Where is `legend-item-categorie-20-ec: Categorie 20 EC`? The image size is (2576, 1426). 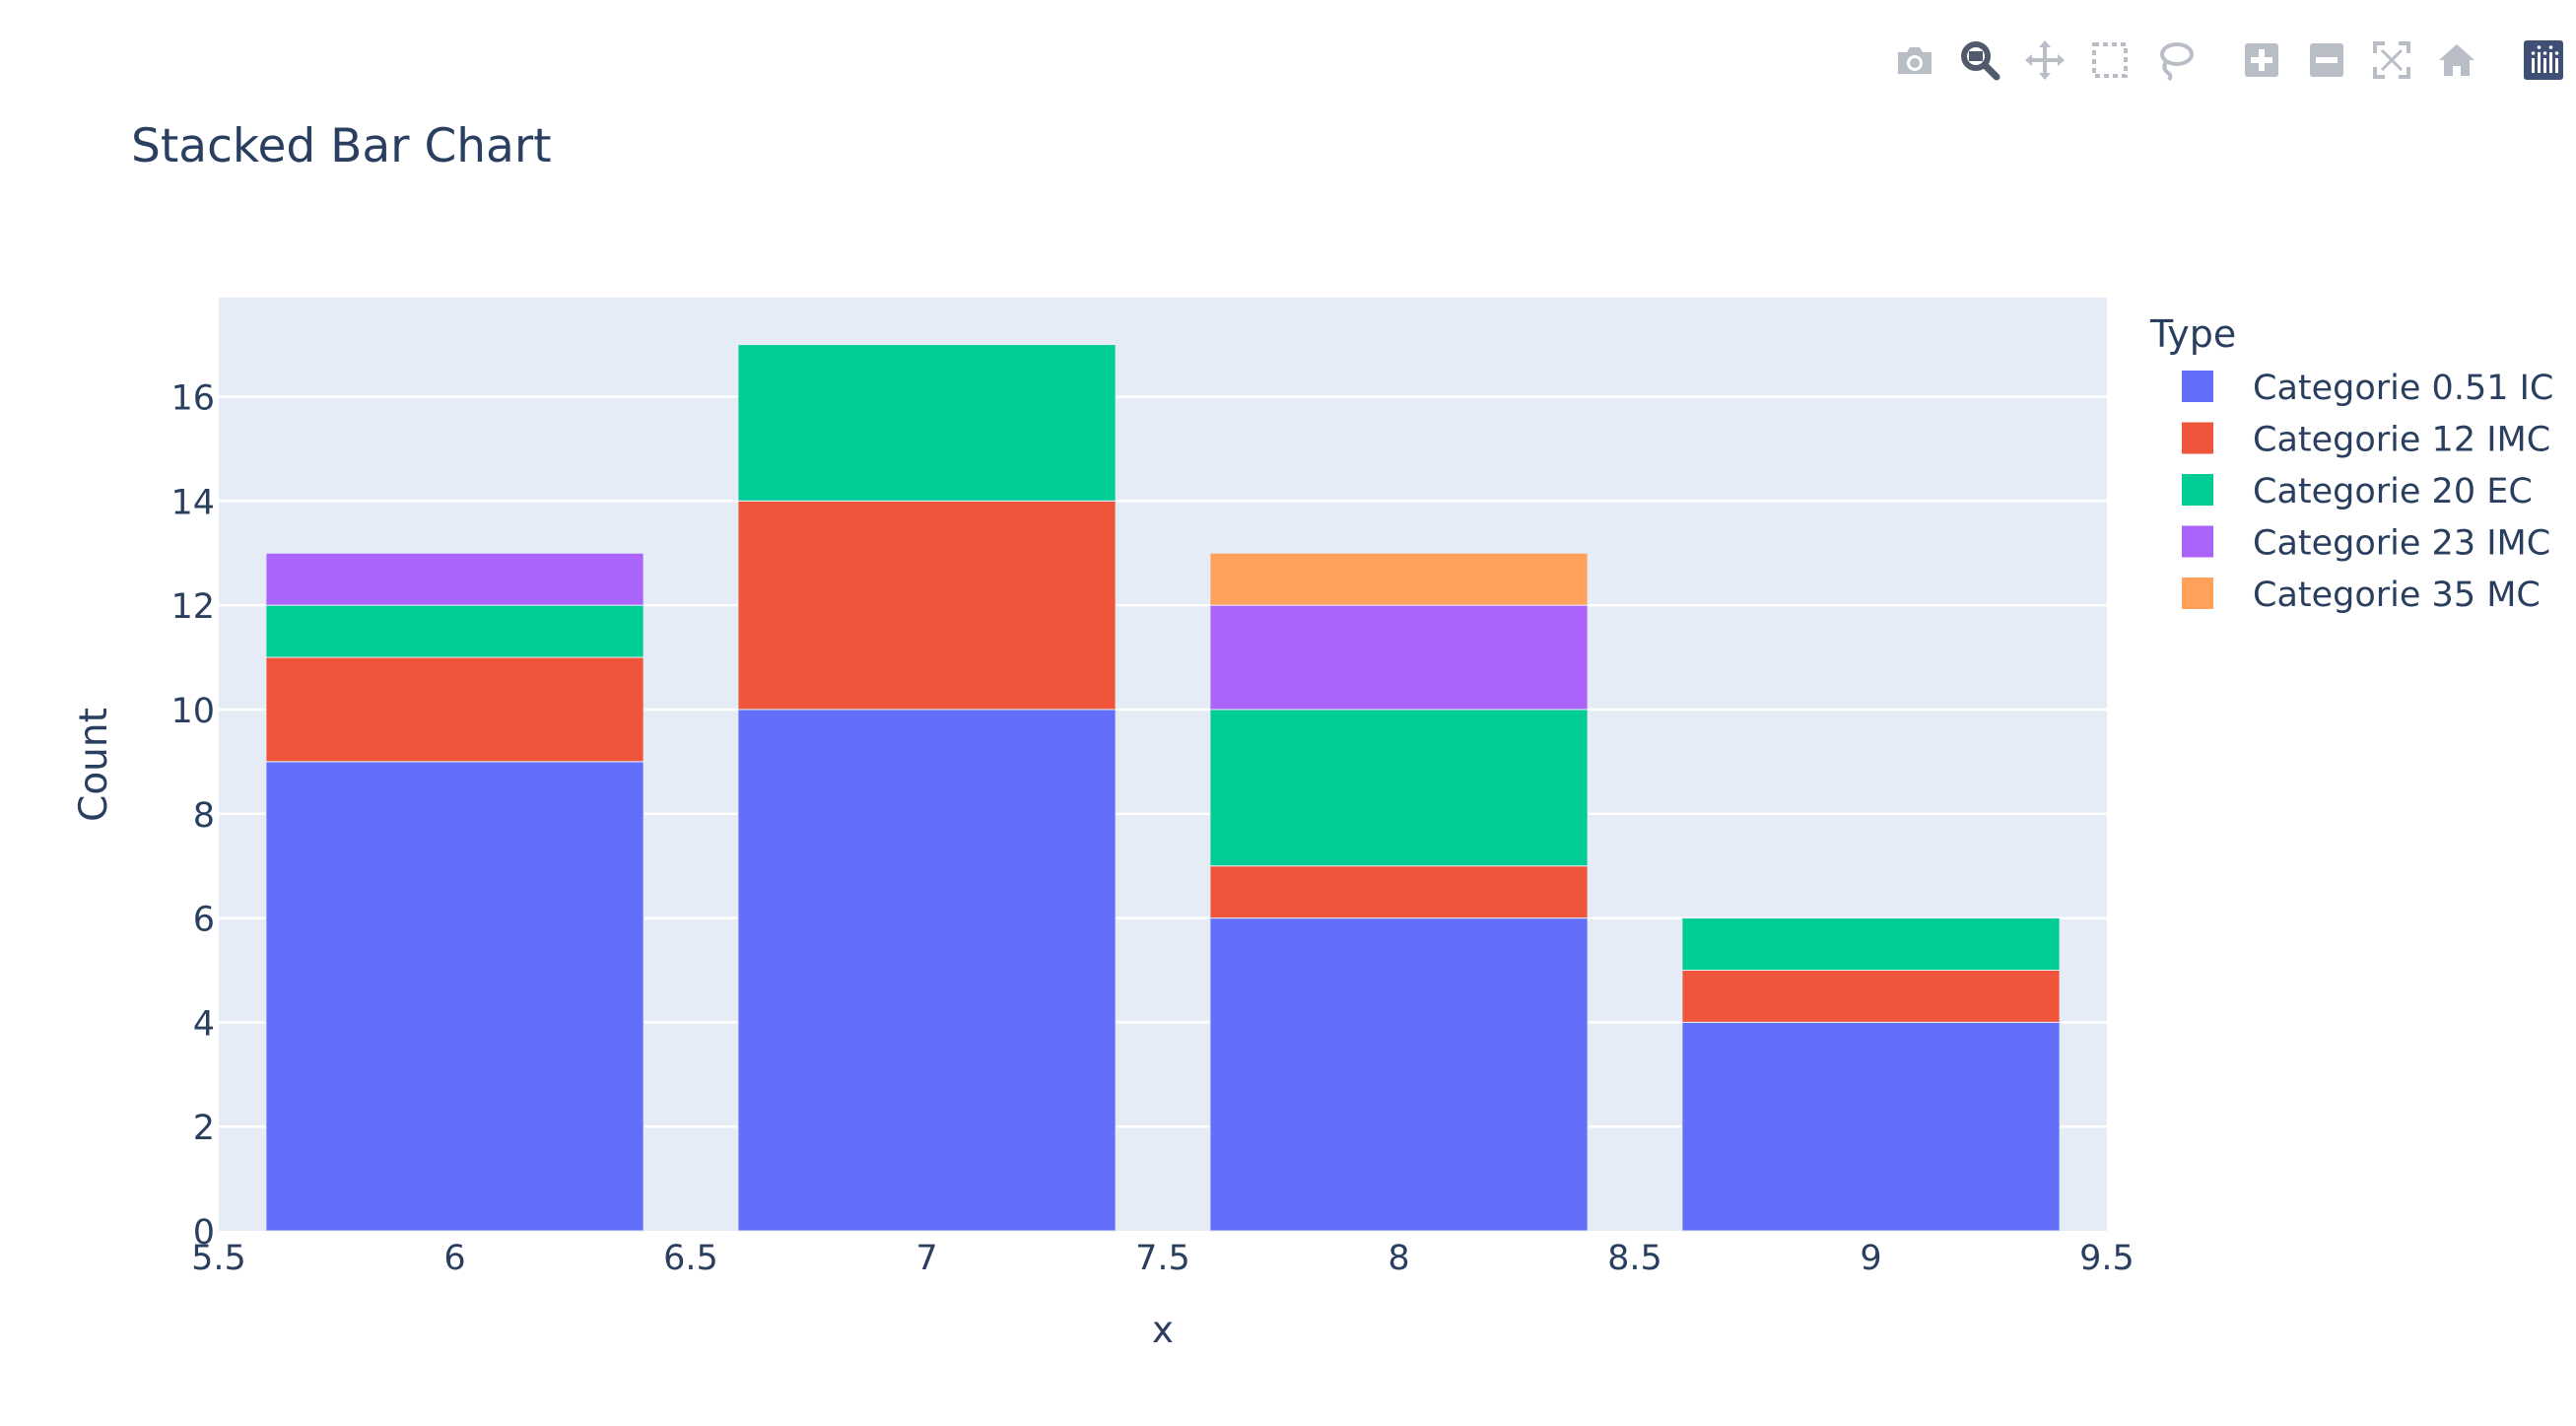
legend-item-categorie-20-ec: Categorie 20 EC is located at coordinates (2357, 491).